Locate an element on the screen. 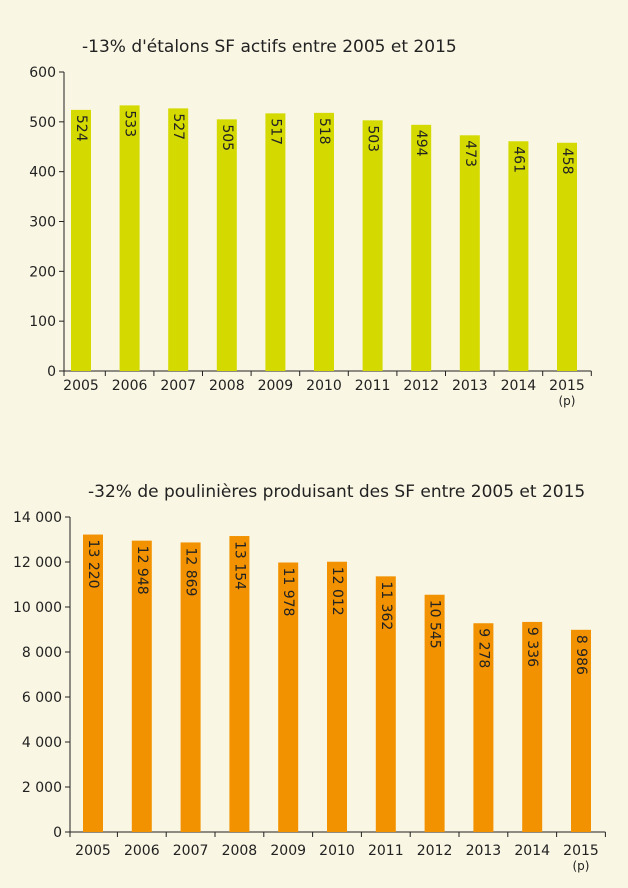 This screenshot has height=888, width=628. data-label: 11 978 is located at coordinates (288, 591).